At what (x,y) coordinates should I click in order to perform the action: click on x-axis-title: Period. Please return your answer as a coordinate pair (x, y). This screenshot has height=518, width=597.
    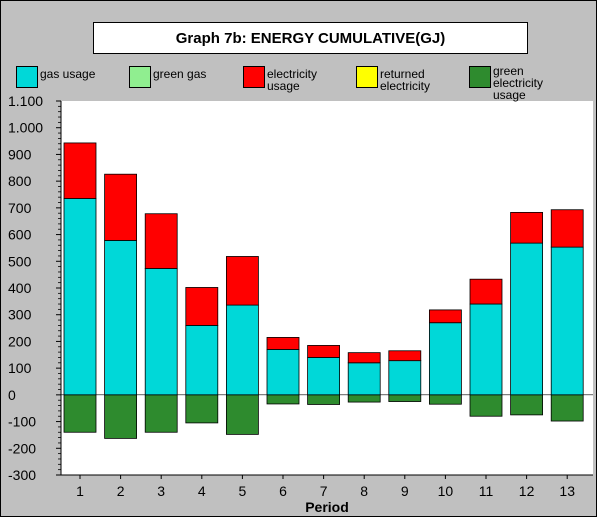
    Looking at the image, I should click on (327, 507).